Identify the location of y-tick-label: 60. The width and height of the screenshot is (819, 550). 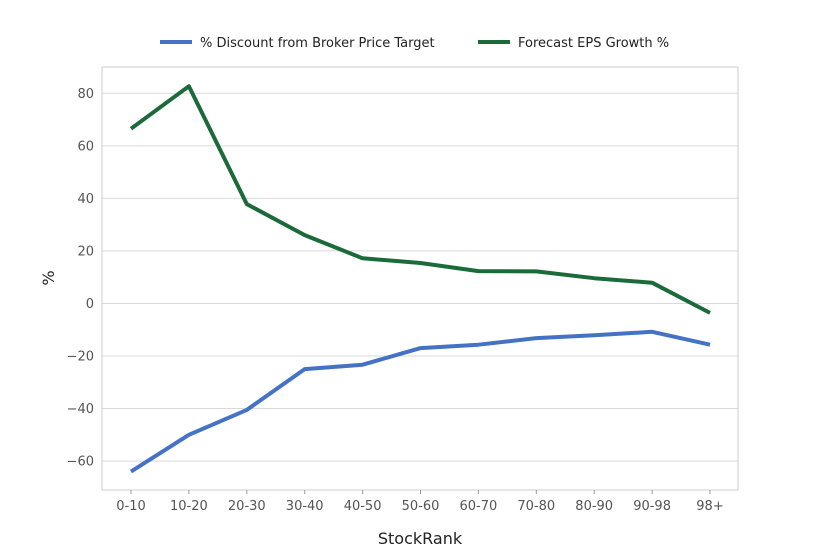
(85, 146).